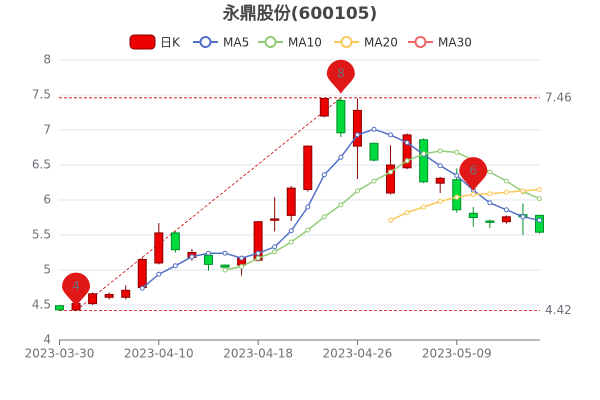  Describe the element at coordinates (465, 204) in the screenshot. I see `ma-line` at that location.